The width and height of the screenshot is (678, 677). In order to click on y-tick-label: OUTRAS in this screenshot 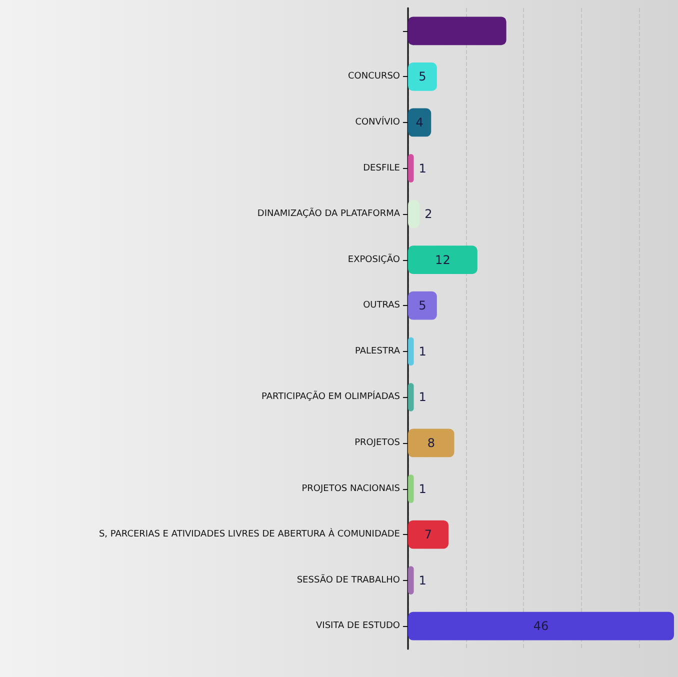, I will do `click(381, 305)`.